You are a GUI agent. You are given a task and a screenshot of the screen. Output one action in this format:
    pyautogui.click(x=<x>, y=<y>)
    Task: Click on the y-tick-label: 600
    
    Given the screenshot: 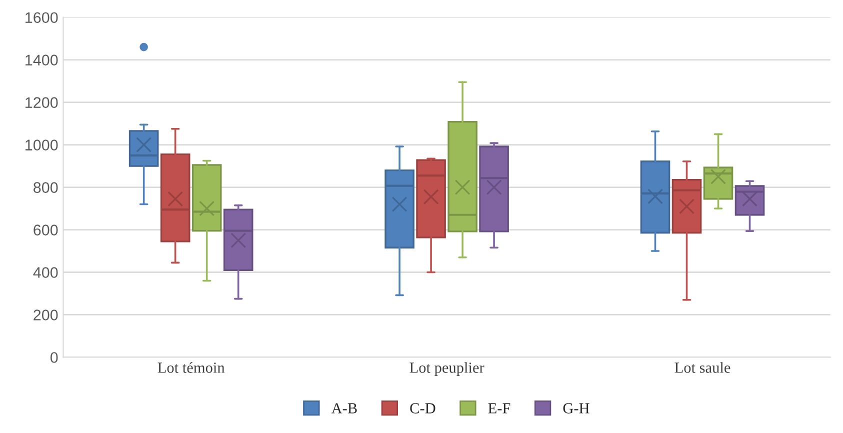 What is the action you would take?
    pyautogui.click(x=46, y=230)
    